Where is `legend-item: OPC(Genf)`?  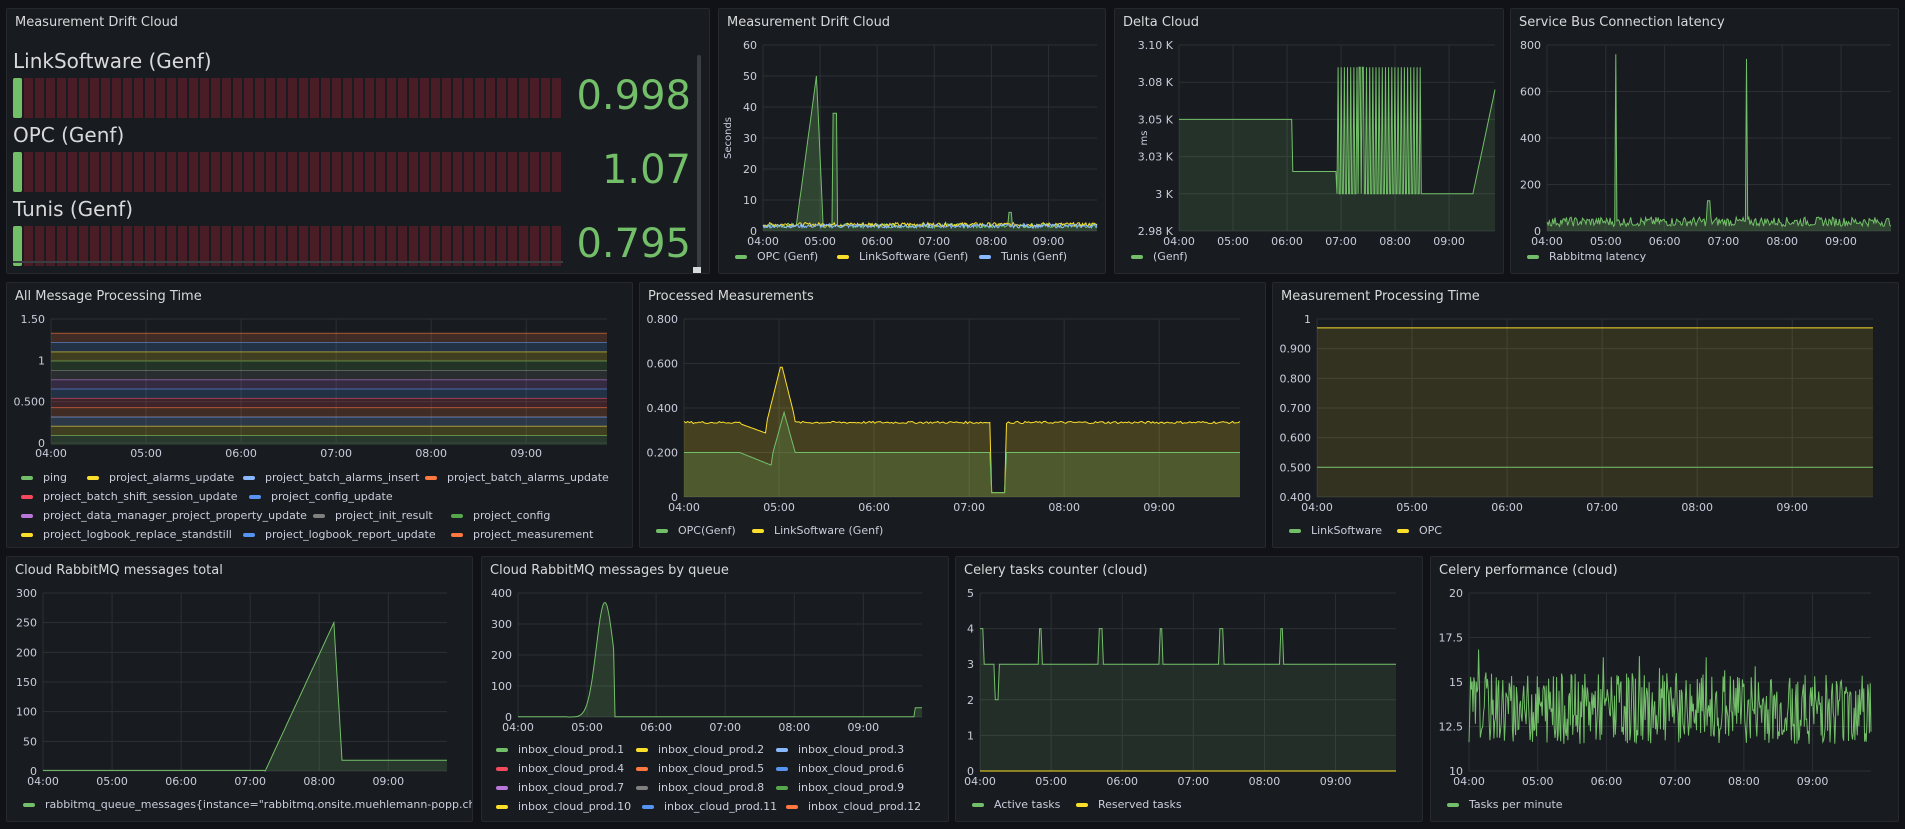
legend-item: OPC(Genf) is located at coordinates (696, 530).